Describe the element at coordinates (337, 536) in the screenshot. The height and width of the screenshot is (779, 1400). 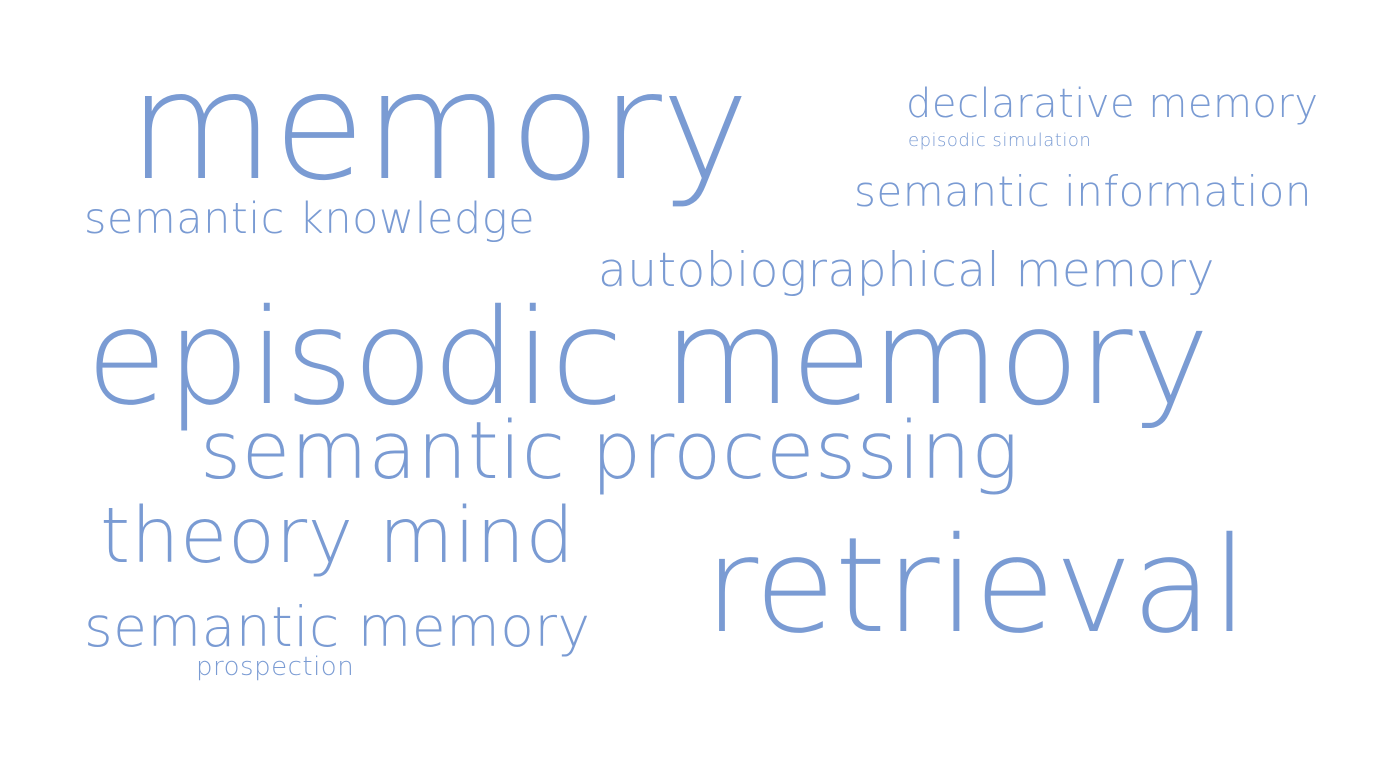
I see `word-theory-mind: theory mind` at that location.